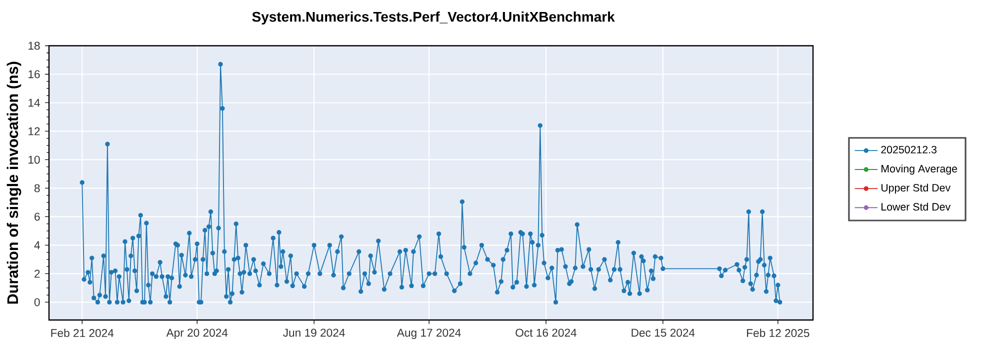  What do you see at coordinates (82, 333) in the screenshot?
I see `x-tick-label: Feb 21 2024` at bounding box center [82, 333].